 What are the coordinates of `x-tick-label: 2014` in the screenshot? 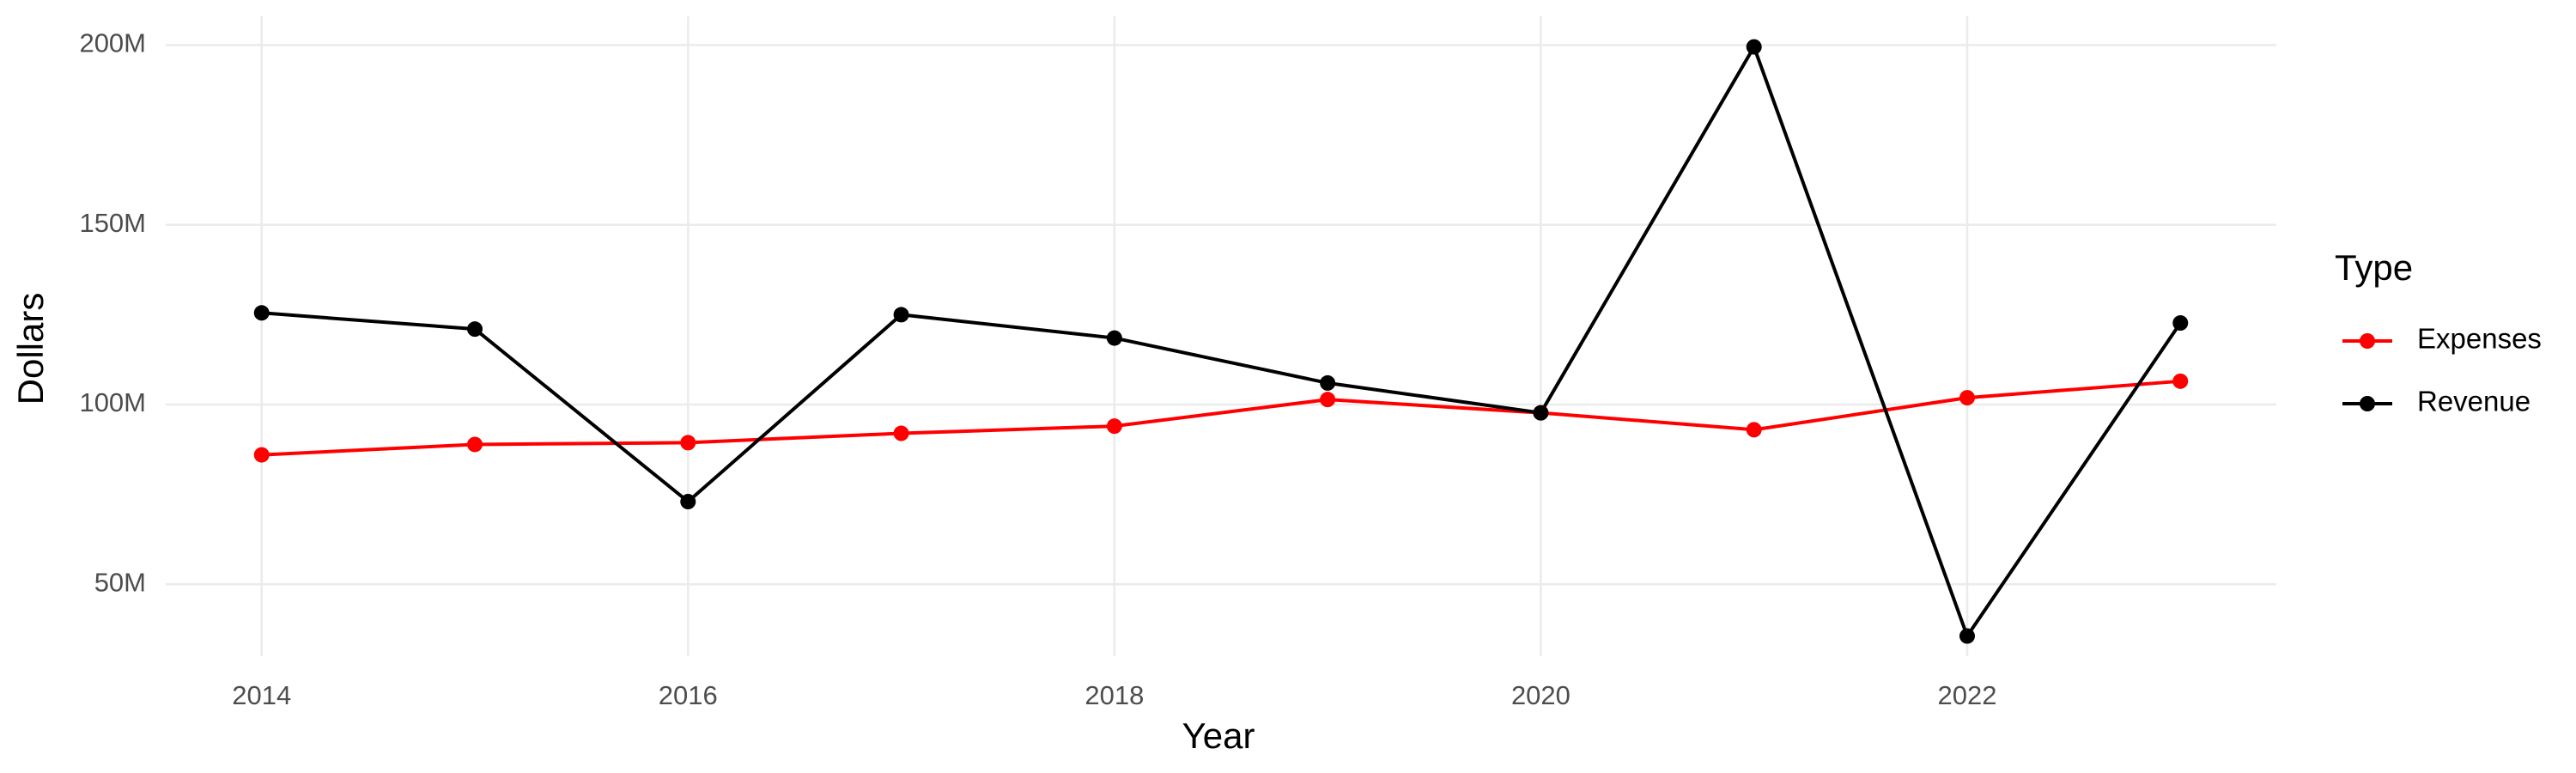 It's located at (261, 695).